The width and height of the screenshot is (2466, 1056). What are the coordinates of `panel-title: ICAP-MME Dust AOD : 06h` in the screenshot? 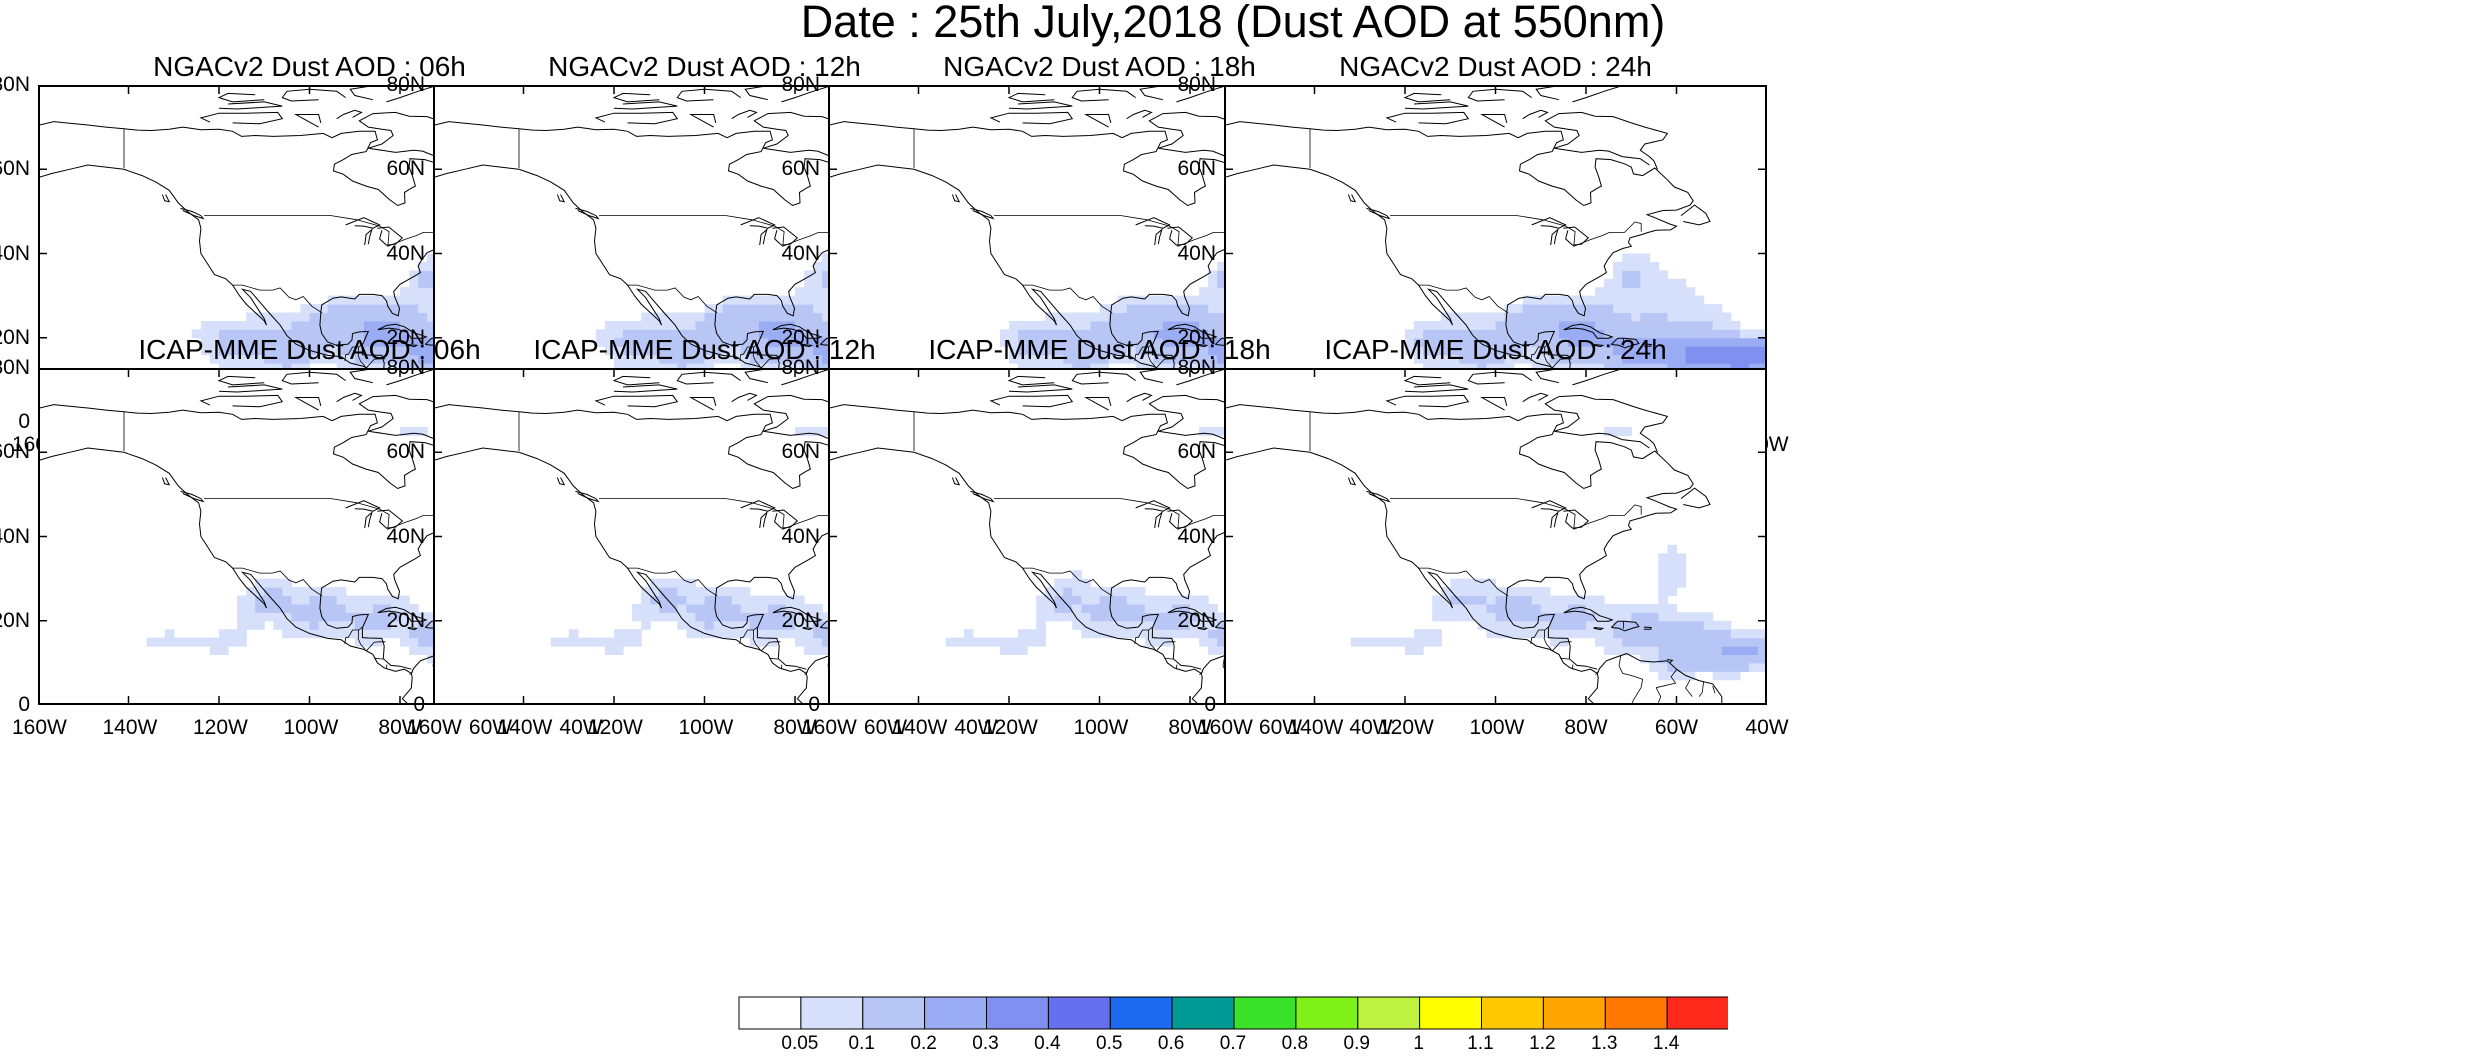 It's located at (309, 349).